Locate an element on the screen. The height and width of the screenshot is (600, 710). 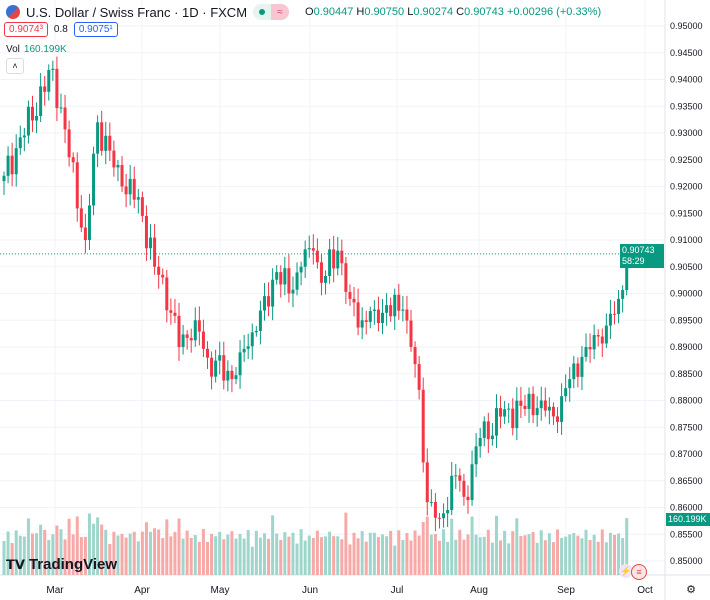
collapse-button: ˄ is located at coordinates (15, 66).